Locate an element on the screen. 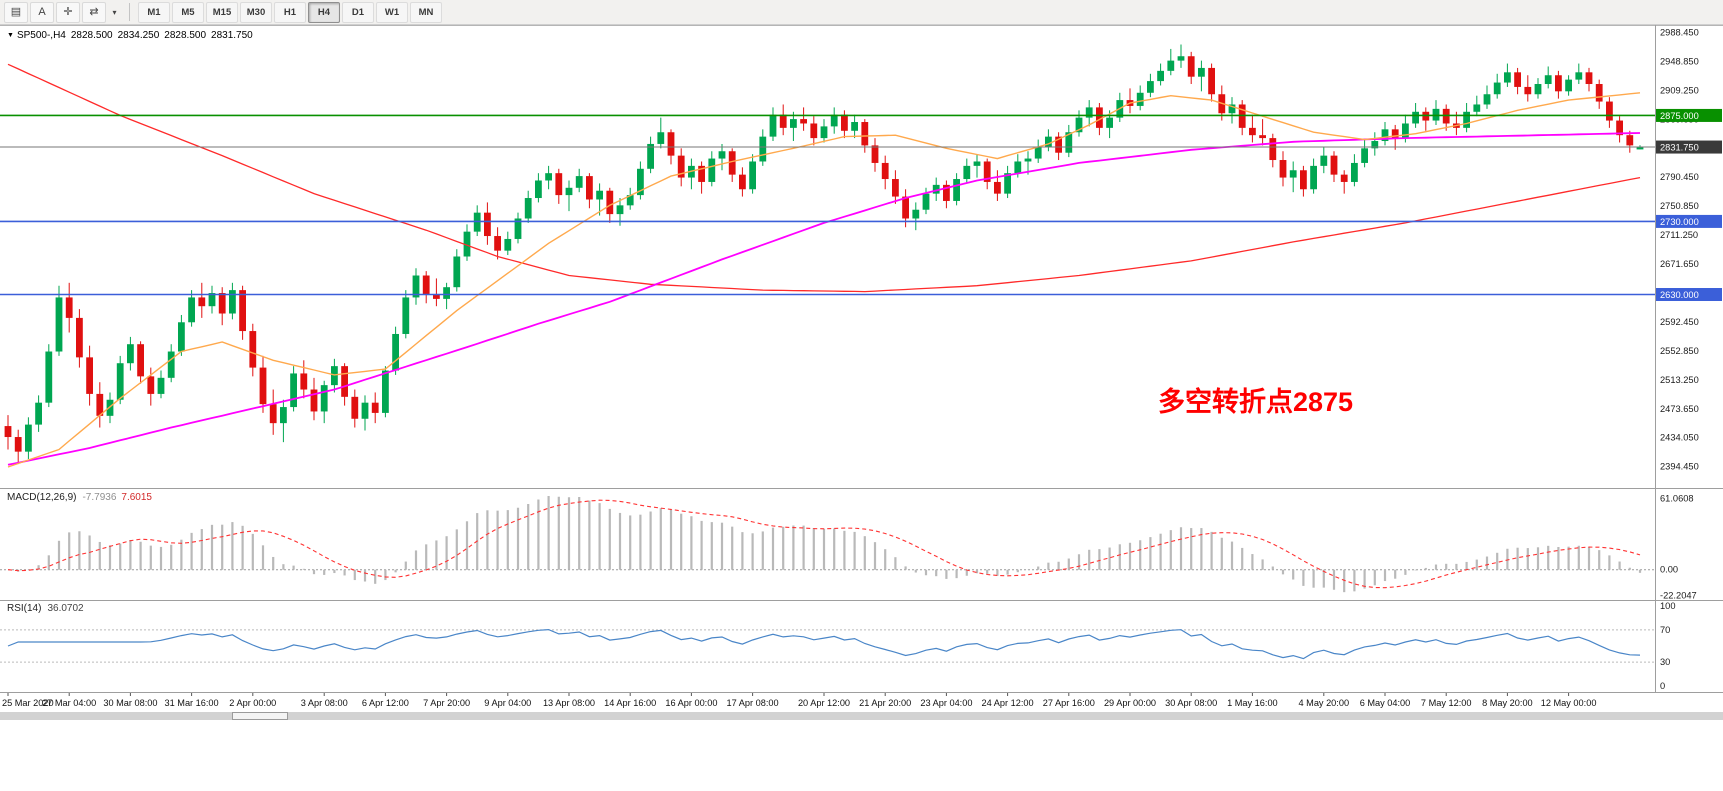  level-price-text: 2630.000 is located at coordinates (1679, 295).